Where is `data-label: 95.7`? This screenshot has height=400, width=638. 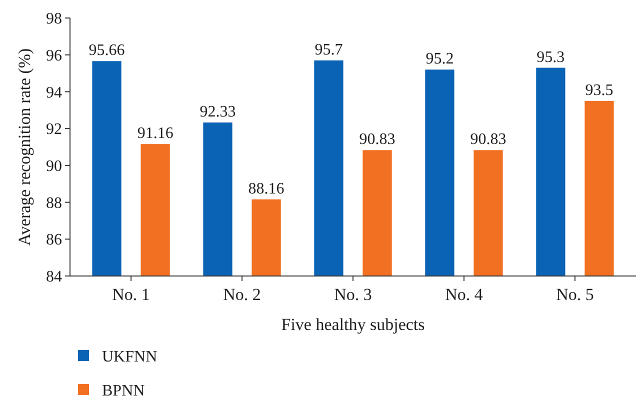 data-label: 95.7 is located at coordinates (328, 49).